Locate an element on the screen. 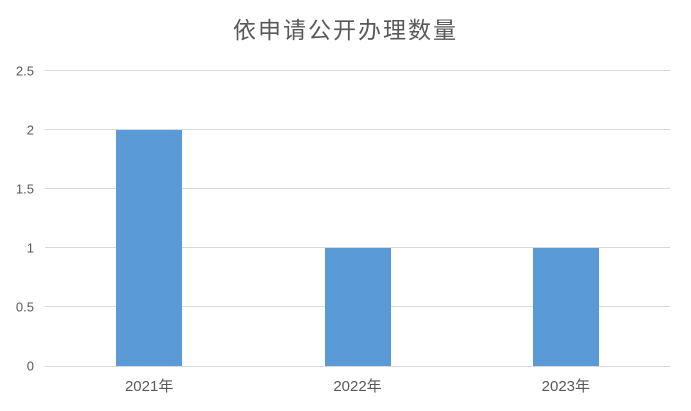  gridline-y-1.5 is located at coordinates (357, 188).